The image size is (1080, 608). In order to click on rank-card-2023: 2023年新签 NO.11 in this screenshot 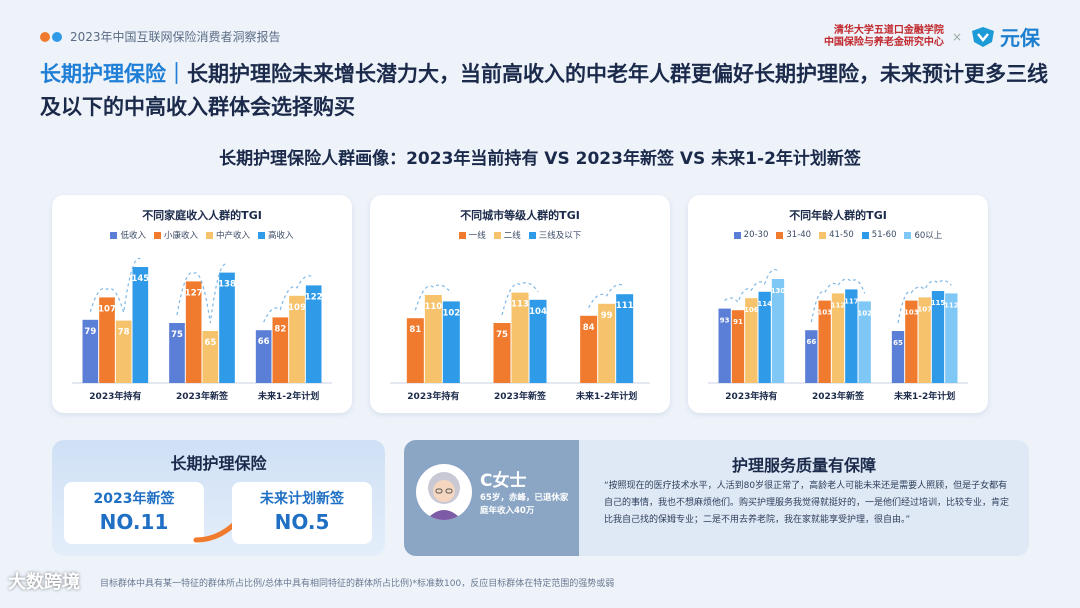, I will do `click(134, 513)`.